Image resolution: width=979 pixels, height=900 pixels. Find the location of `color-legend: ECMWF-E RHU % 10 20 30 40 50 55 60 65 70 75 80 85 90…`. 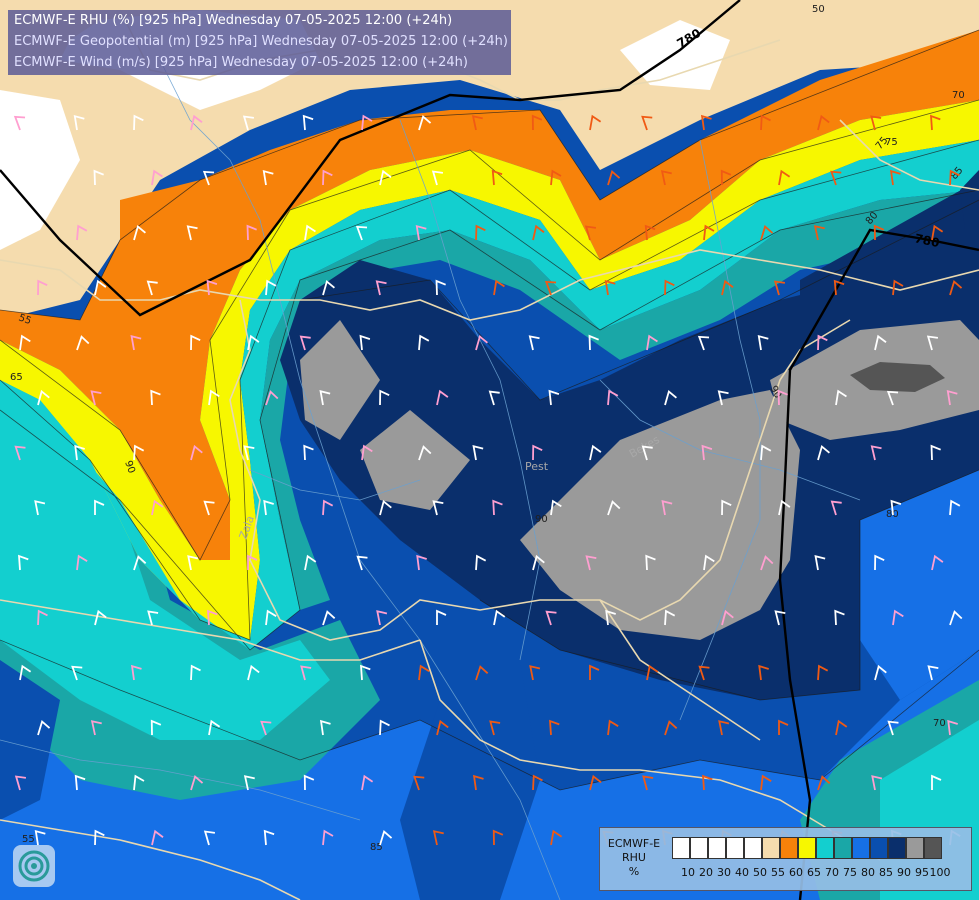

color-legend: ECMWF-E RHU % 10 20 30 40 50 55 60 65 70 75 80 85 90… is located at coordinates (785, 859).